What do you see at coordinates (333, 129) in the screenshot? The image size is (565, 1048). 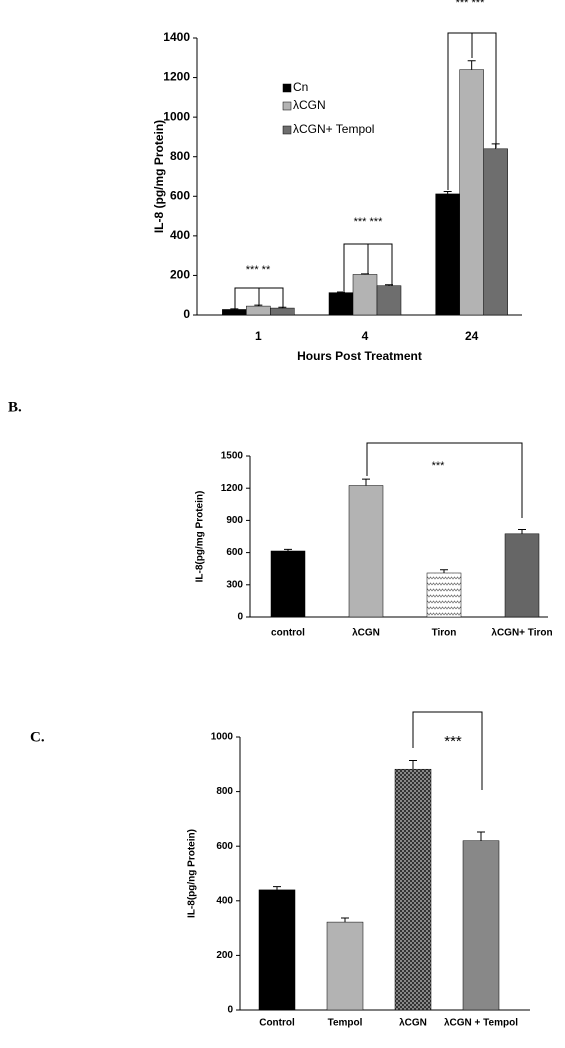 I see `legend-label: λCGN+ Tempol` at bounding box center [333, 129].